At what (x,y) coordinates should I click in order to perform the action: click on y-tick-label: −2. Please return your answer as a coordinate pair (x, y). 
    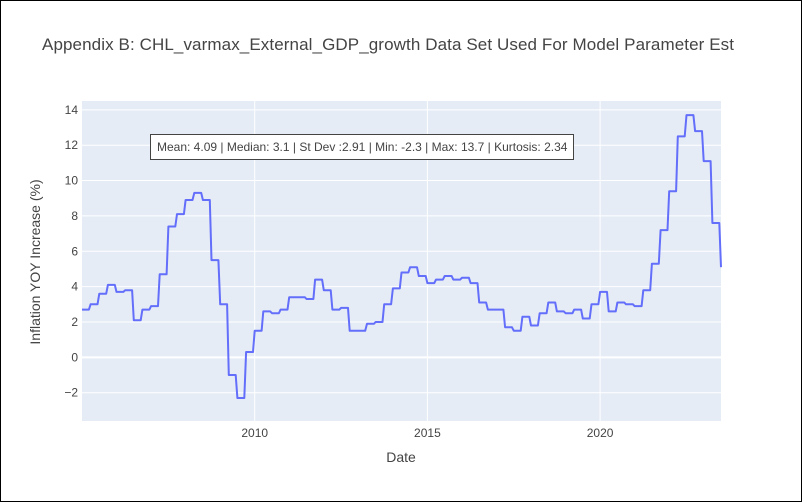
    Looking at the image, I should click on (71, 393).